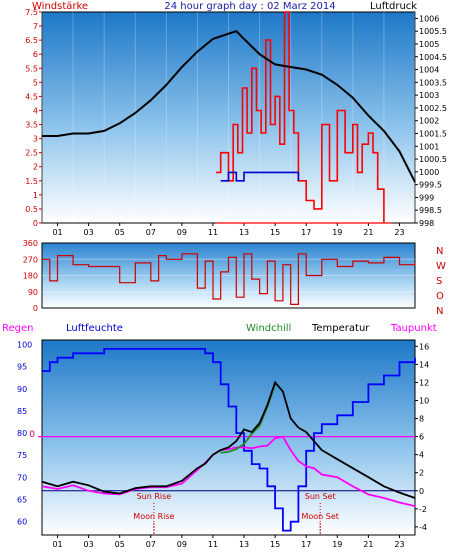 This screenshot has height=559, width=470. What do you see at coordinates (35, 139) in the screenshot?
I see `wind-tick-label: 3` at bounding box center [35, 139].